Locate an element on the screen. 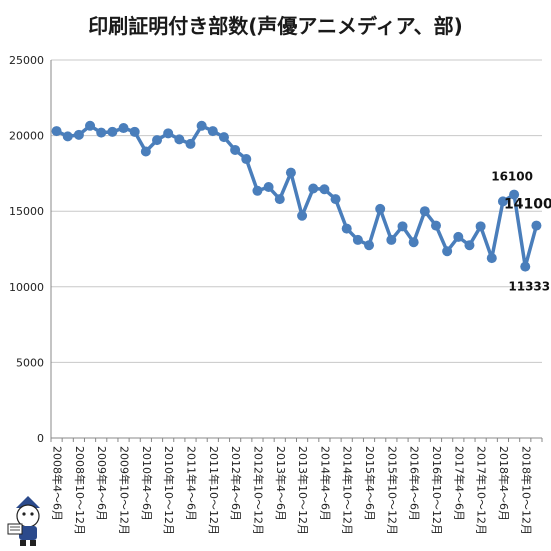 This screenshot has height=551, width=551. x-tick-label: 2011年4～6月 is located at coordinates (191, 483).